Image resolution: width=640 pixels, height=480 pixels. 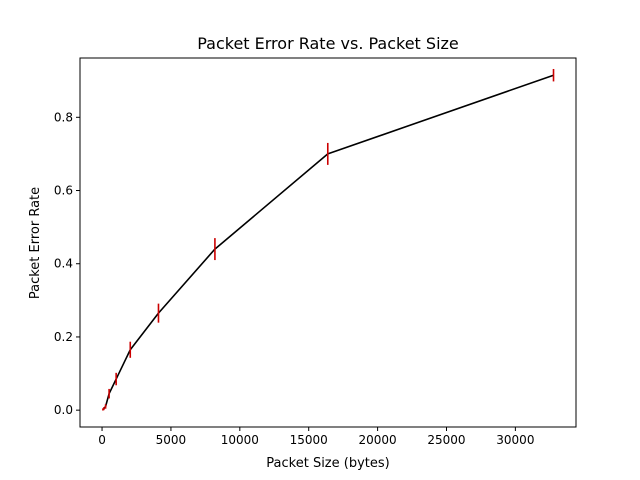 I want to click on x-tick-label: 30000, so click(x=515, y=440).